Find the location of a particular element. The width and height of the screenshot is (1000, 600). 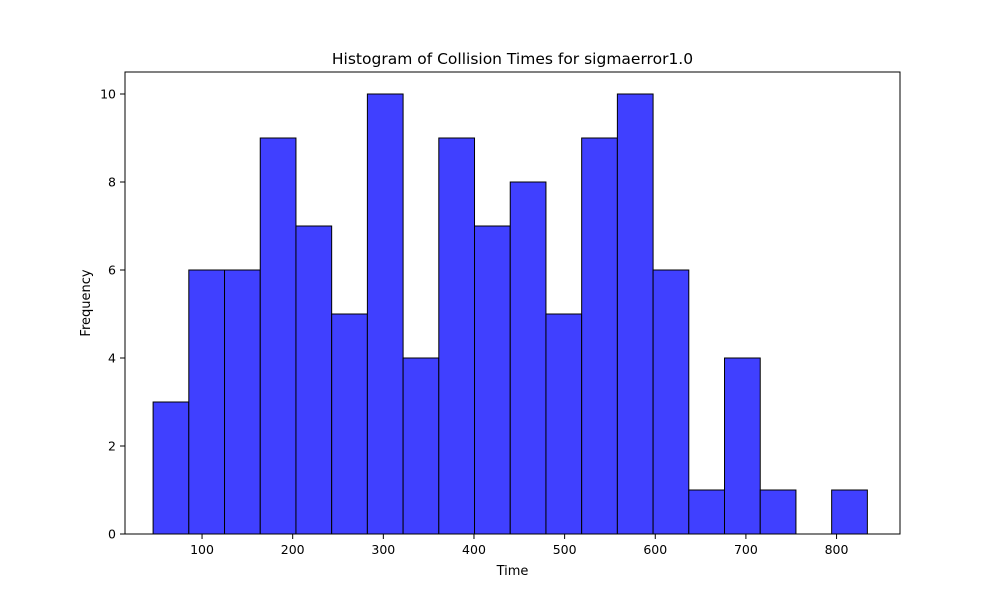

y-tick-label: 10 is located at coordinates (108, 94).